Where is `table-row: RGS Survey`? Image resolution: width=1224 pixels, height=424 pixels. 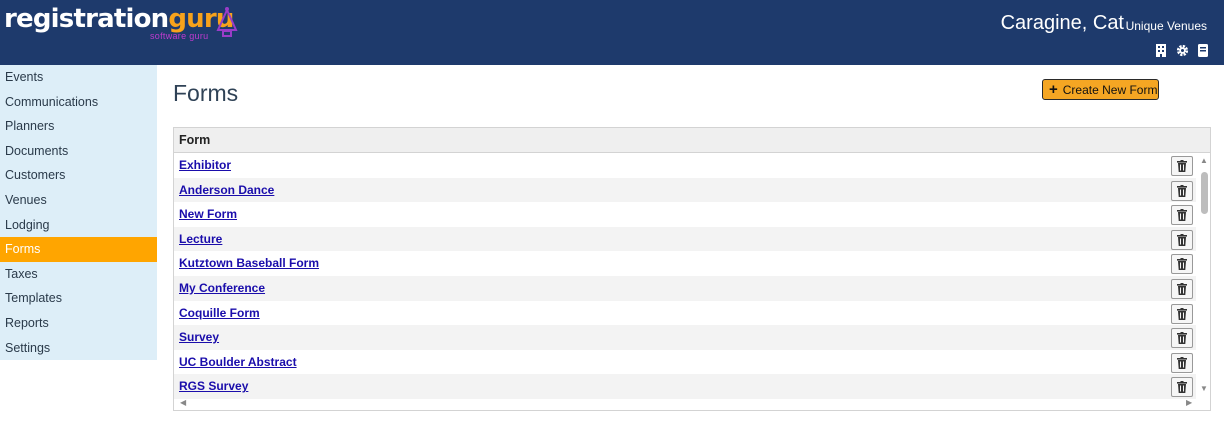
table-row: RGS Survey is located at coordinates (685, 386).